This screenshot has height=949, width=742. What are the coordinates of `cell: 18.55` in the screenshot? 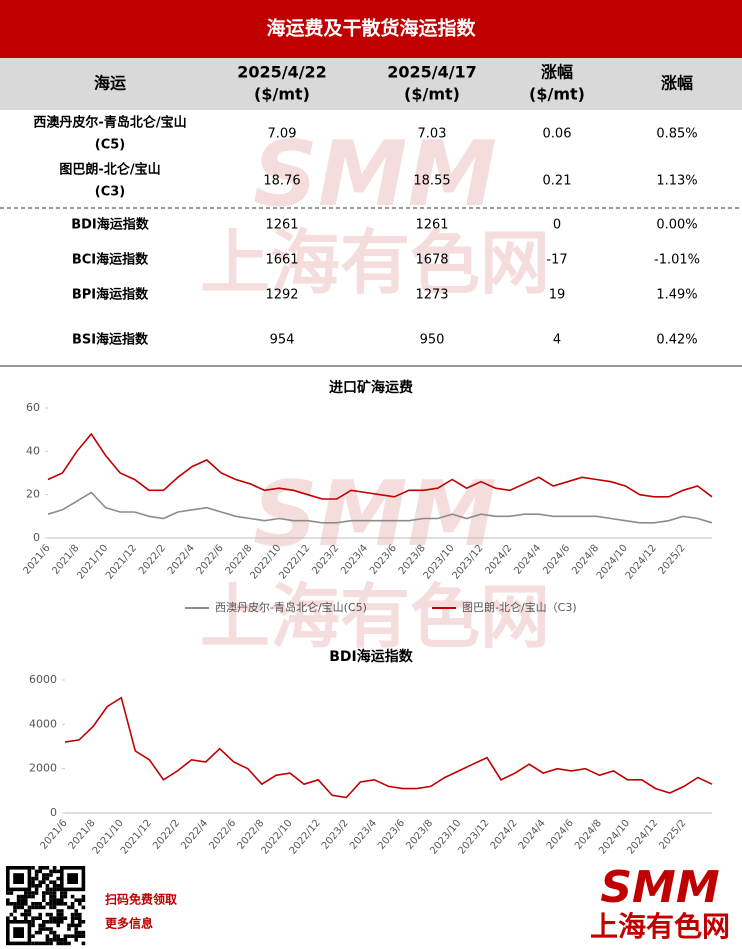 It's located at (431, 181).